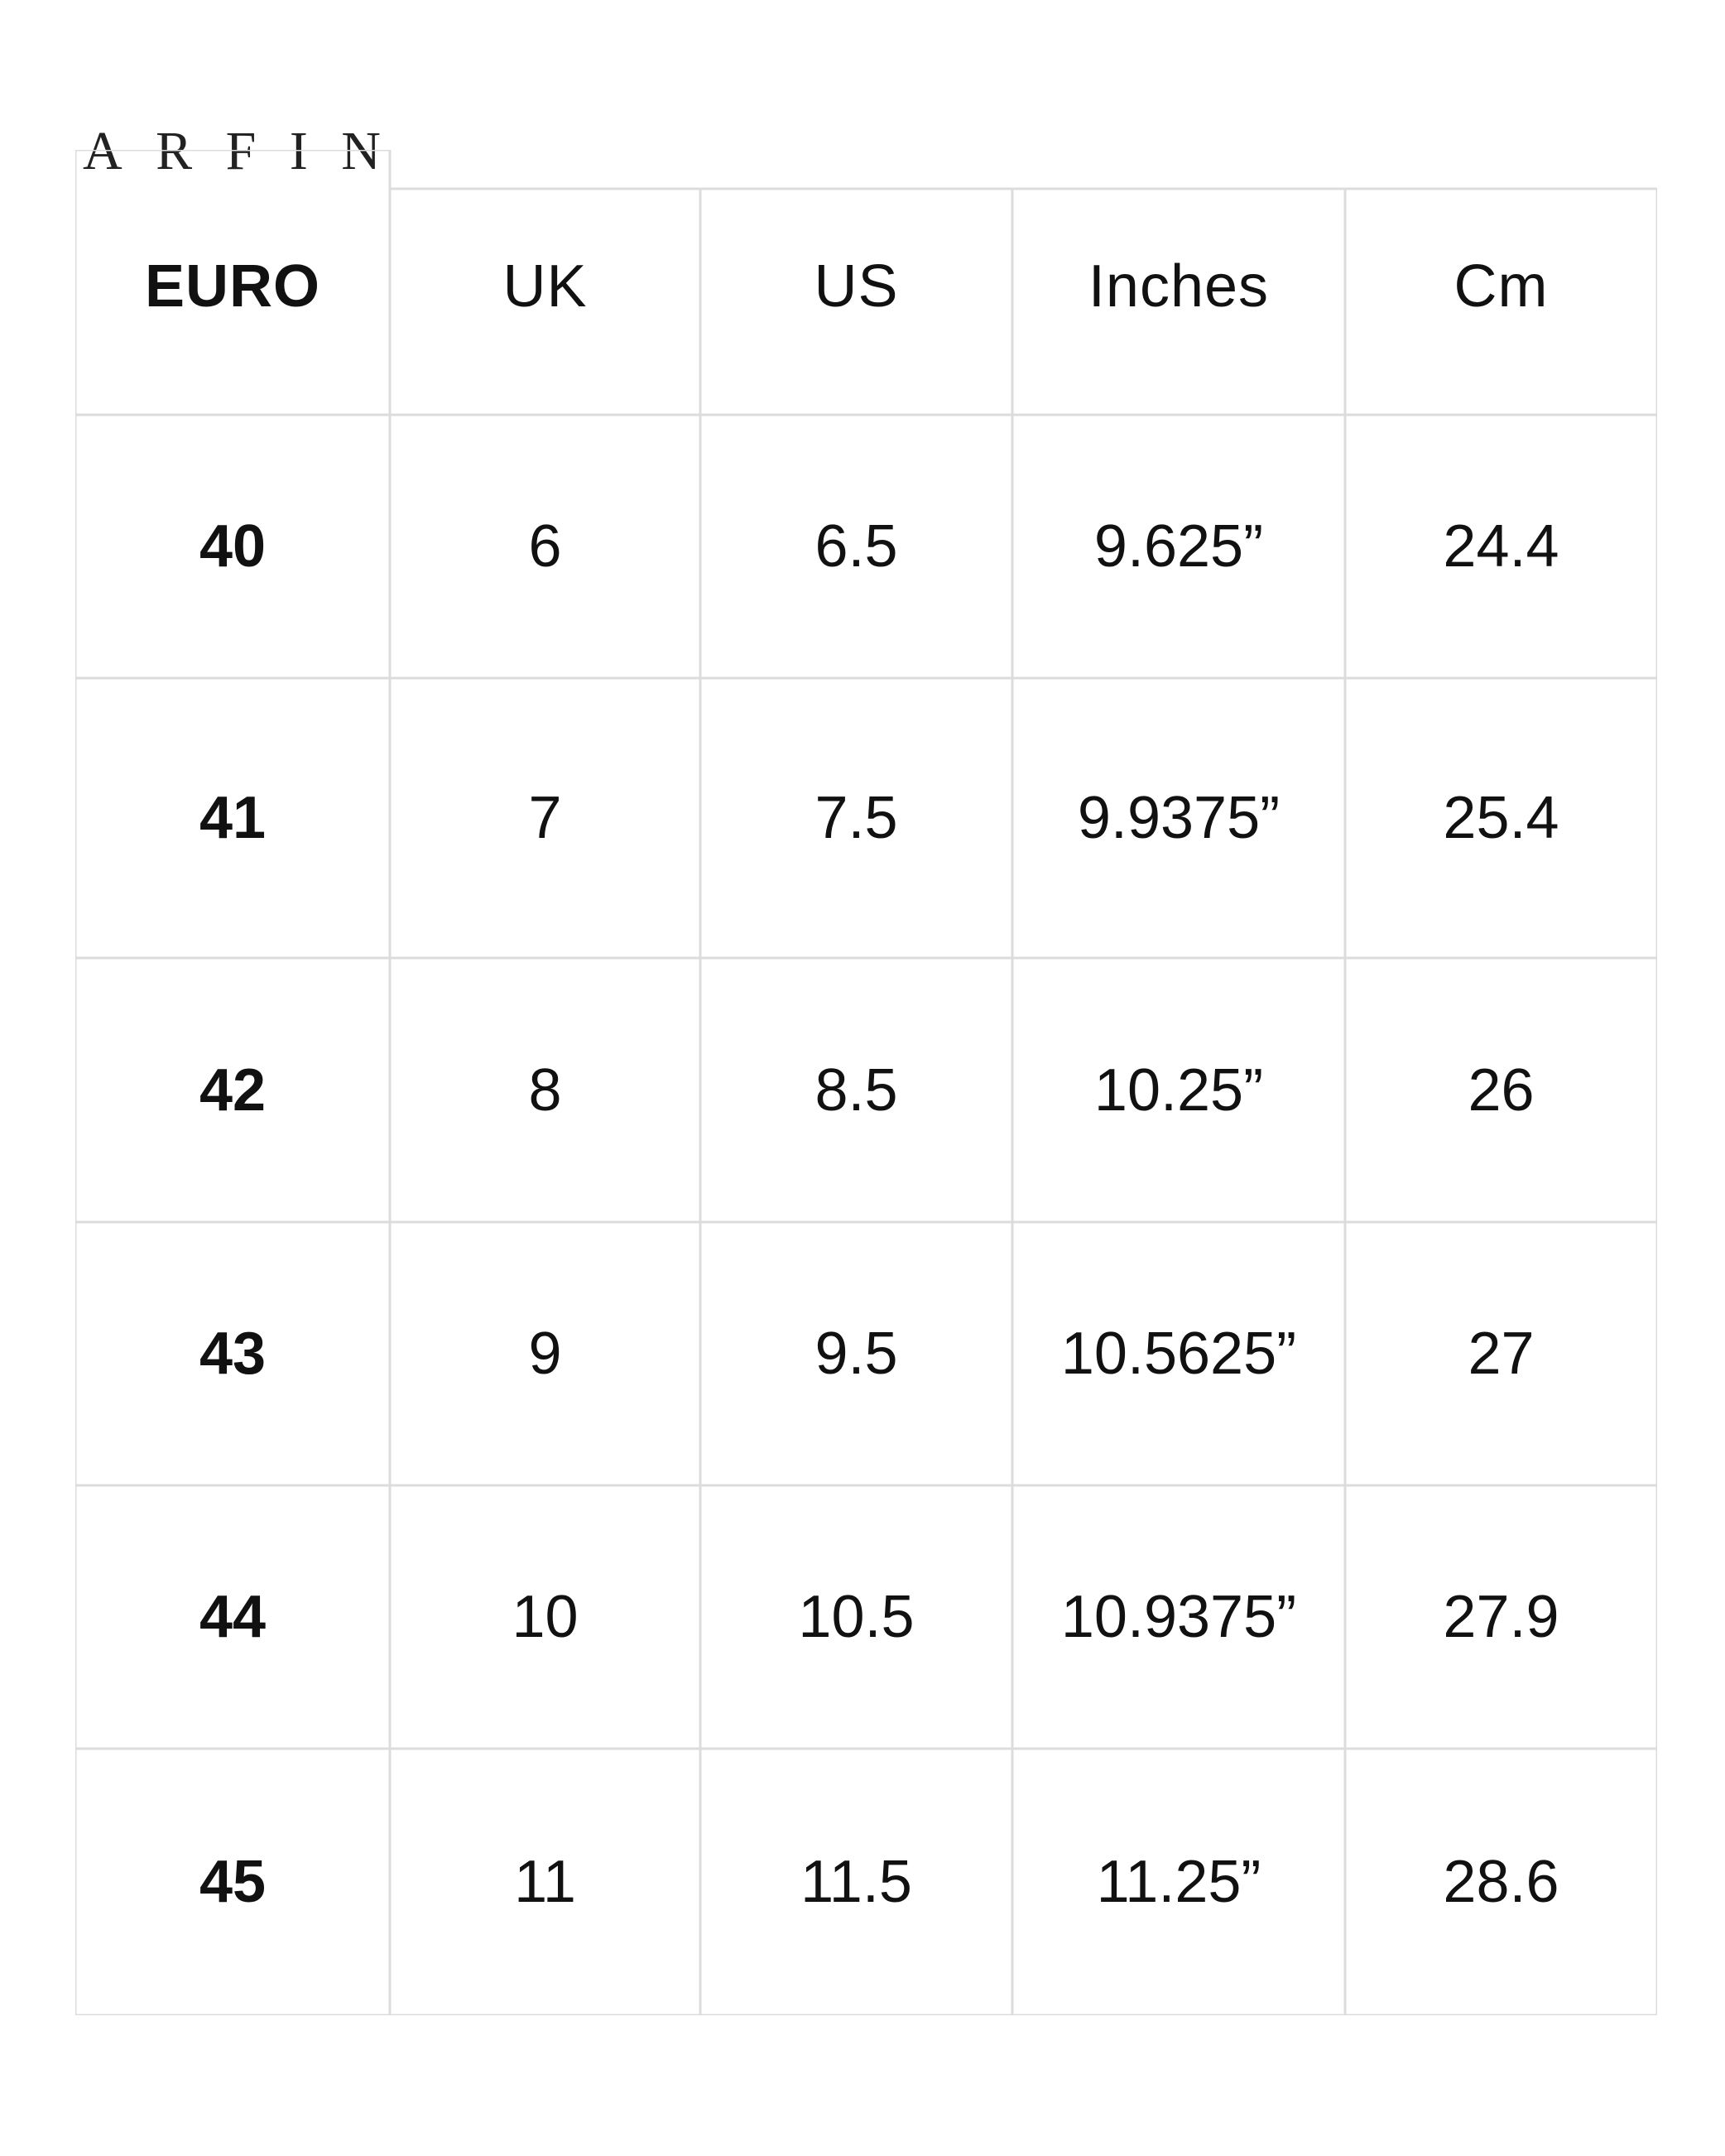  Describe the element at coordinates (856, 1354) in the screenshot. I see `table-cell-us: 9.5` at that location.